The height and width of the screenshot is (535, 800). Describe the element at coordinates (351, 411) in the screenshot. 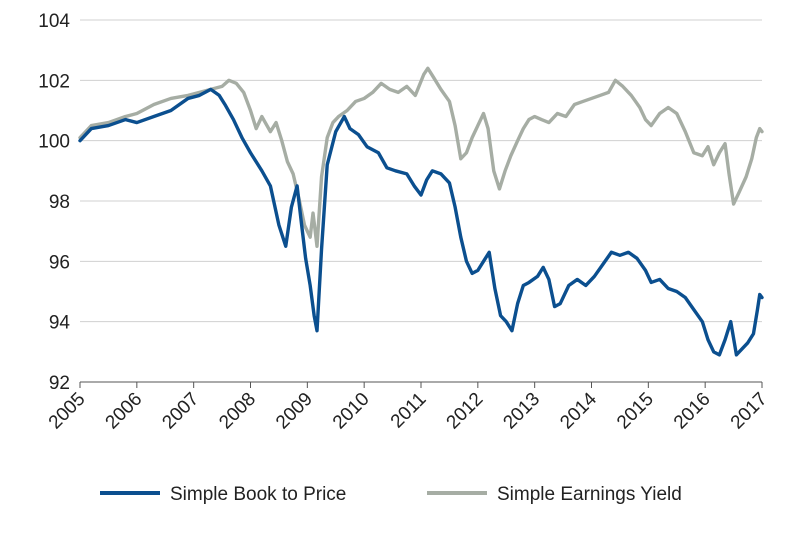

I see `x-tick-label: 2010` at that location.